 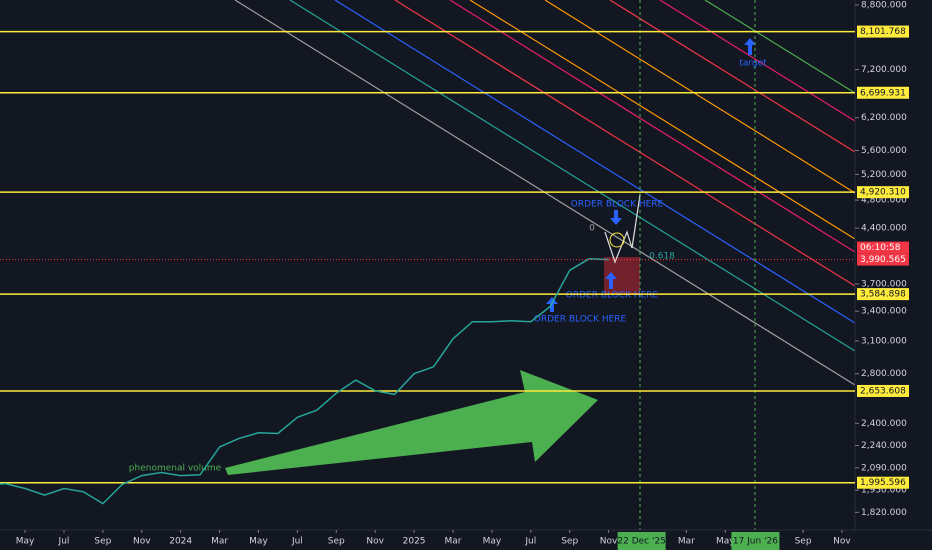 What do you see at coordinates (884, 5) in the screenshot?
I see `y-tick-label: 8,800.000` at bounding box center [884, 5].